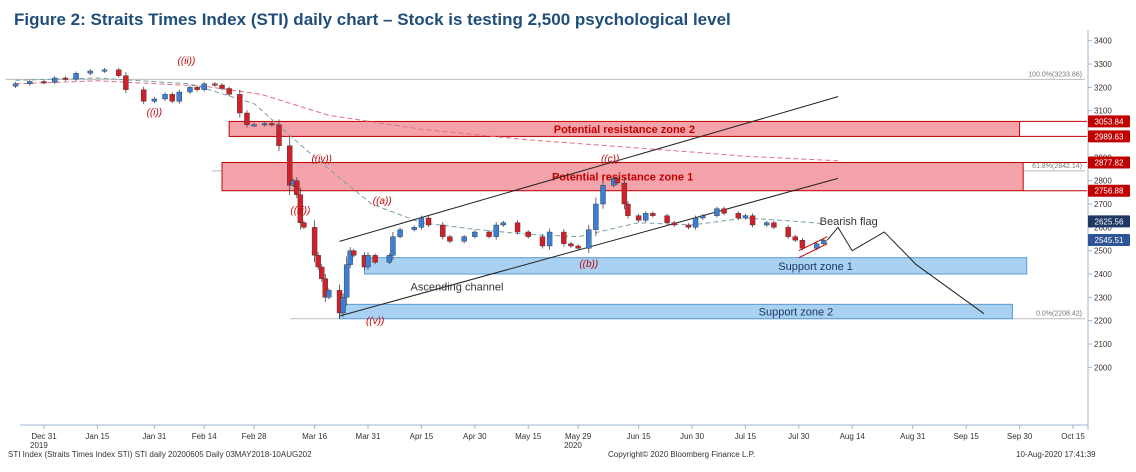  What do you see at coordinates (368, 436) in the screenshot?
I see `x-tick-label: Mar 31` at bounding box center [368, 436].